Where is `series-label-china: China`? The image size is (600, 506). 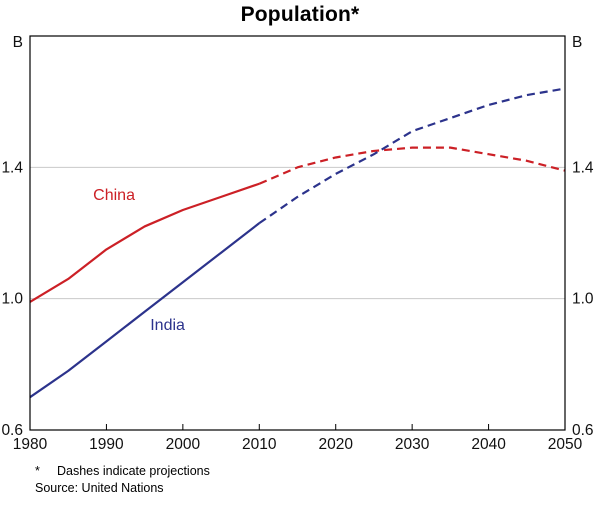
series-label-china: China is located at coordinates (114, 195).